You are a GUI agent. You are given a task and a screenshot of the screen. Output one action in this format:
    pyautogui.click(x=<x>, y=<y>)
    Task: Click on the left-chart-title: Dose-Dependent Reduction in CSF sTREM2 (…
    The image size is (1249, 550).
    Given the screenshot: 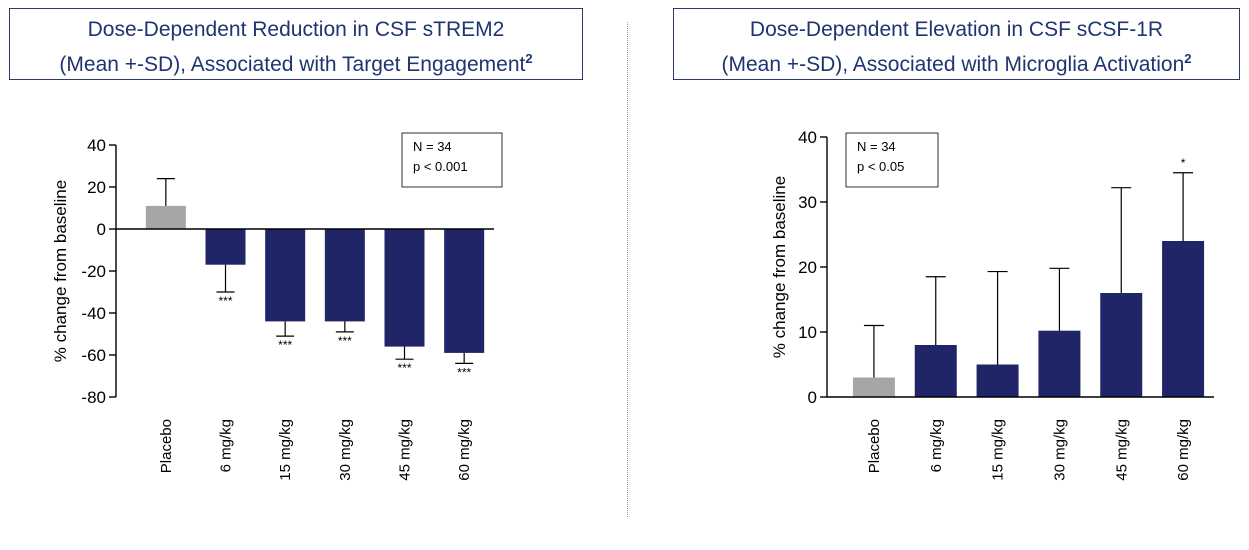 What is the action you would take?
    pyautogui.click(x=296, y=44)
    